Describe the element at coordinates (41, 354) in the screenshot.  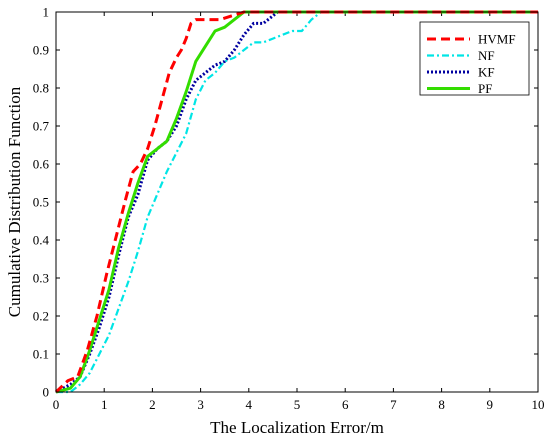
I see `y-tick-label: 0.1` at that location.